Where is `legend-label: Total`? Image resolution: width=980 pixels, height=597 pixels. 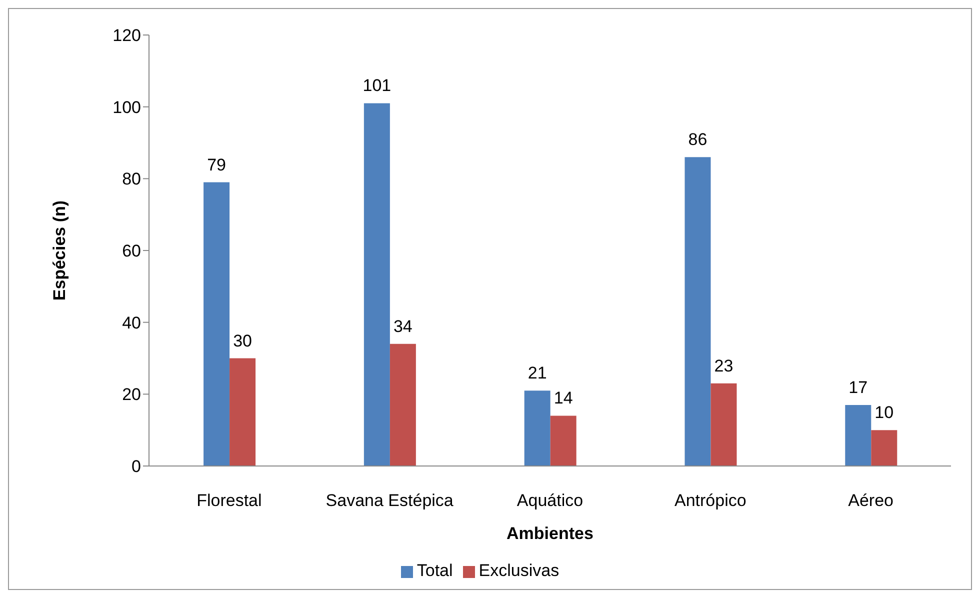
legend-label: Total is located at coordinates (434, 570).